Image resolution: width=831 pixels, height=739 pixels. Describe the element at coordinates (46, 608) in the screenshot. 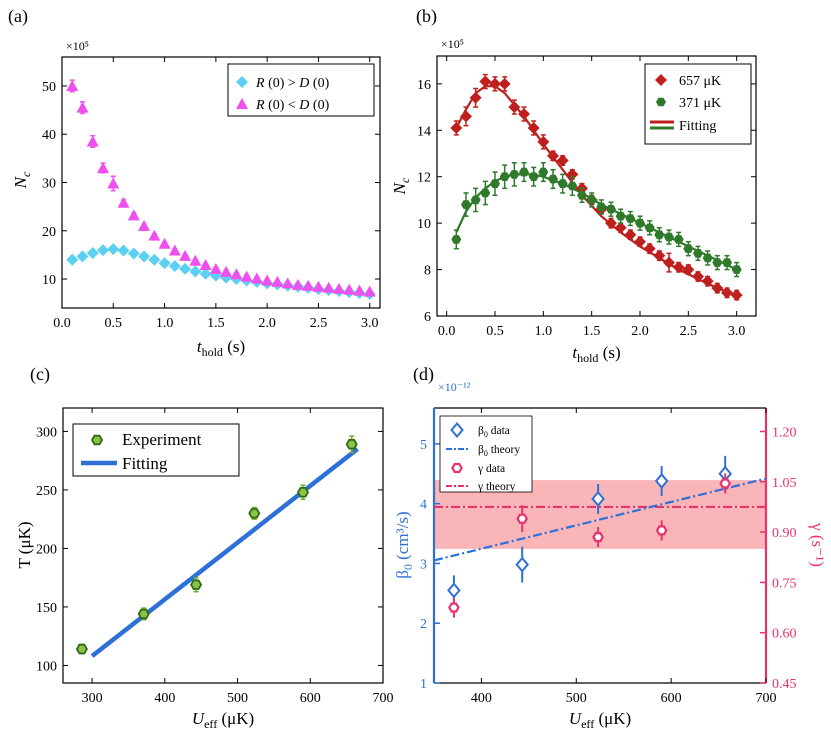

I see `y-tick-label-c-1: 150` at that location.